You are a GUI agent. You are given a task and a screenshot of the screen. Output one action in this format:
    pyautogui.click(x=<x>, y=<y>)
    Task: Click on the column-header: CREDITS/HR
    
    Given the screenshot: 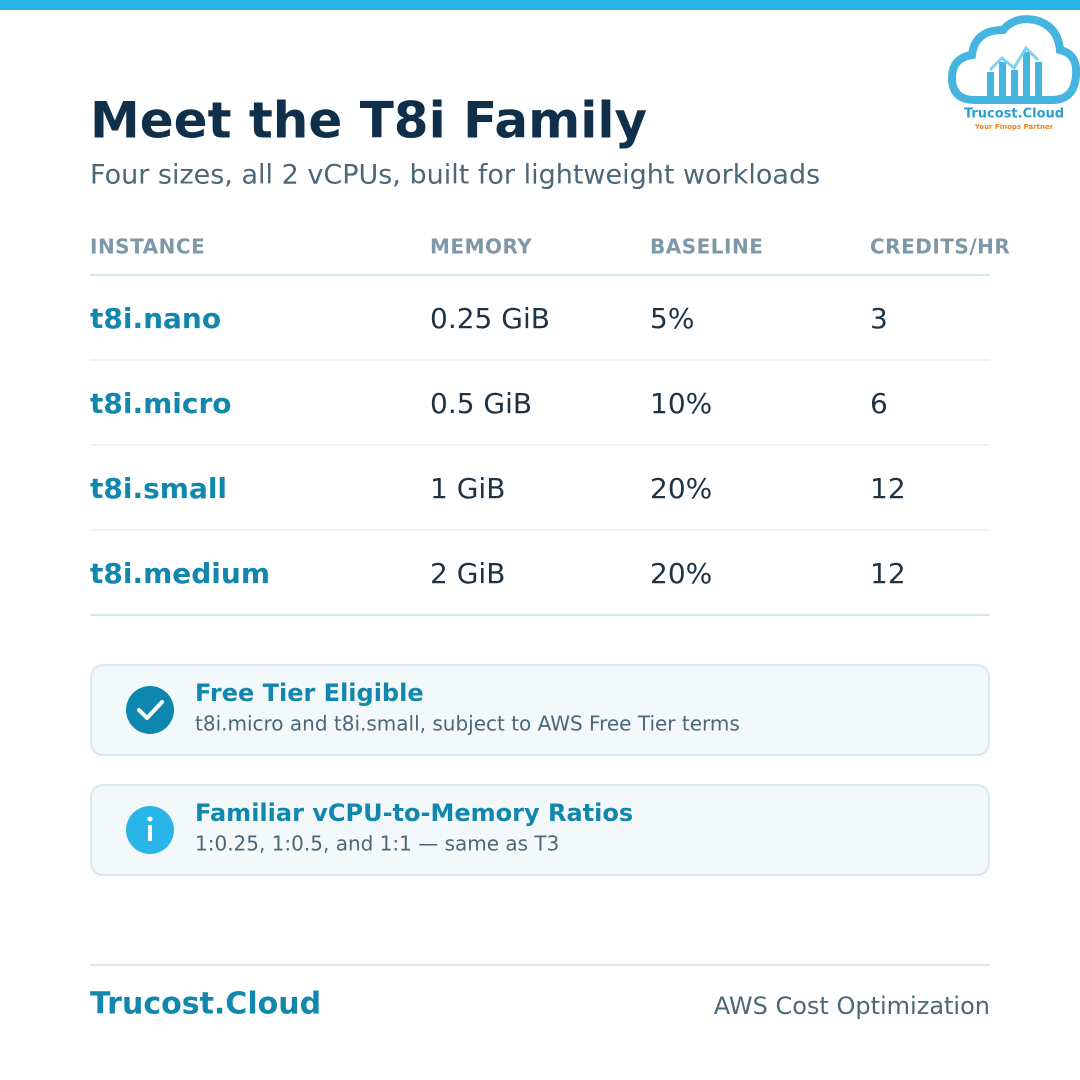 What is the action you would take?
    pyautogui.click(x=940, y=247)
    